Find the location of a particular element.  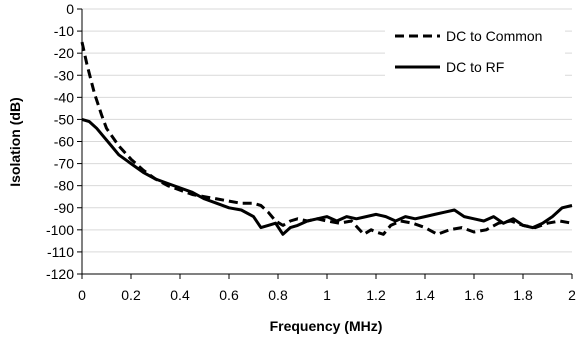

y-tick-label-1: -10 is located at coordinates (64, 31).